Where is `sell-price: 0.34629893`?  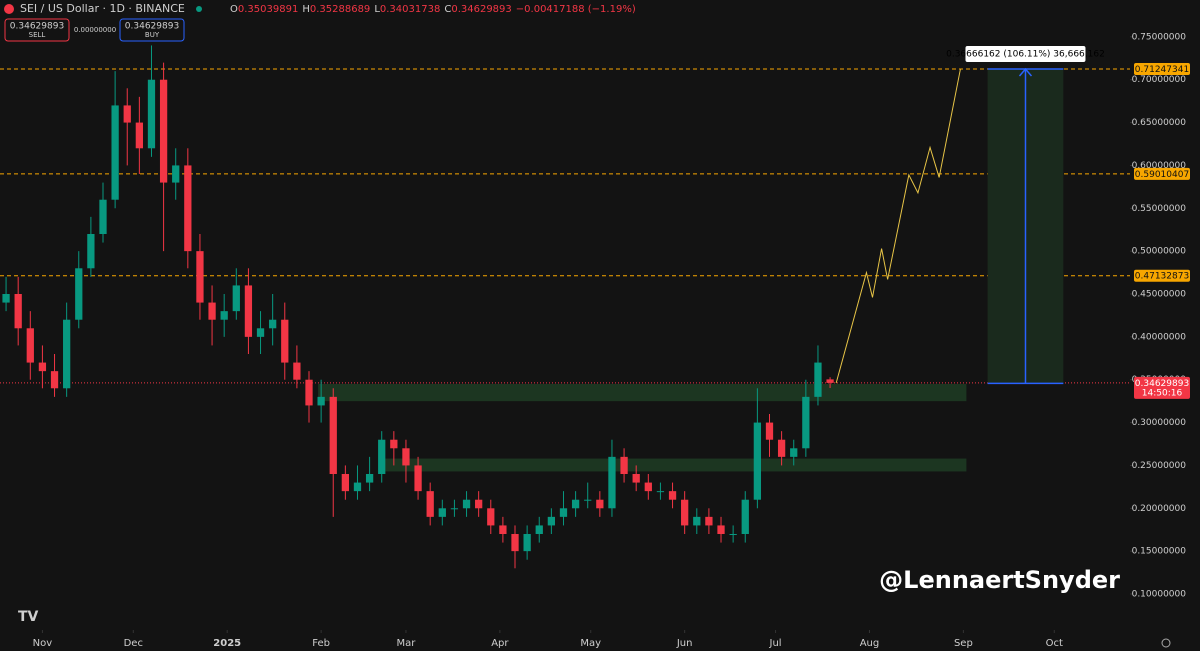 sell-price: 0.34629893 is located at coordinates (37, 27).